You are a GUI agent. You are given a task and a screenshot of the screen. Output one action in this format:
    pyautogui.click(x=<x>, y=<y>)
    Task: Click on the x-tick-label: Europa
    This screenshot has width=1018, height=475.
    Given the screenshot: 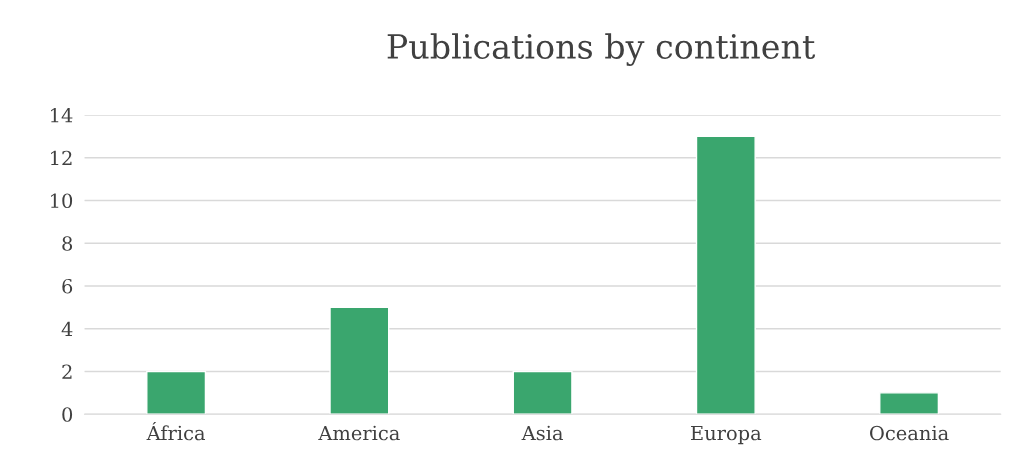 What is the action you would take?
    pyautogui.click(x=726, y=435)
    